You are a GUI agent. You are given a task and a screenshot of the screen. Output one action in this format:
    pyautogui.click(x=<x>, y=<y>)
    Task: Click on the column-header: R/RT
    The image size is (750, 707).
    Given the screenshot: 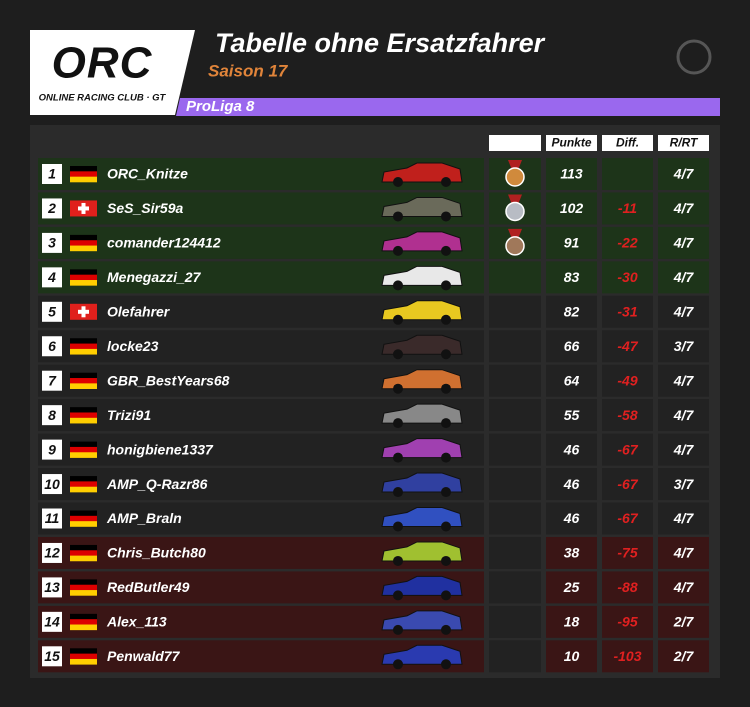 What is the action you would take?
    pyautogui.click(x=684, y=143)
    